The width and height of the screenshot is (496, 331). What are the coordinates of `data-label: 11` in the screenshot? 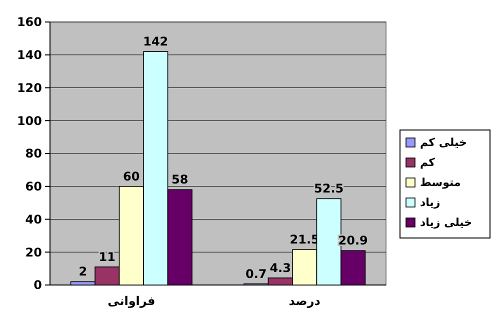 It's located at (107, 257).